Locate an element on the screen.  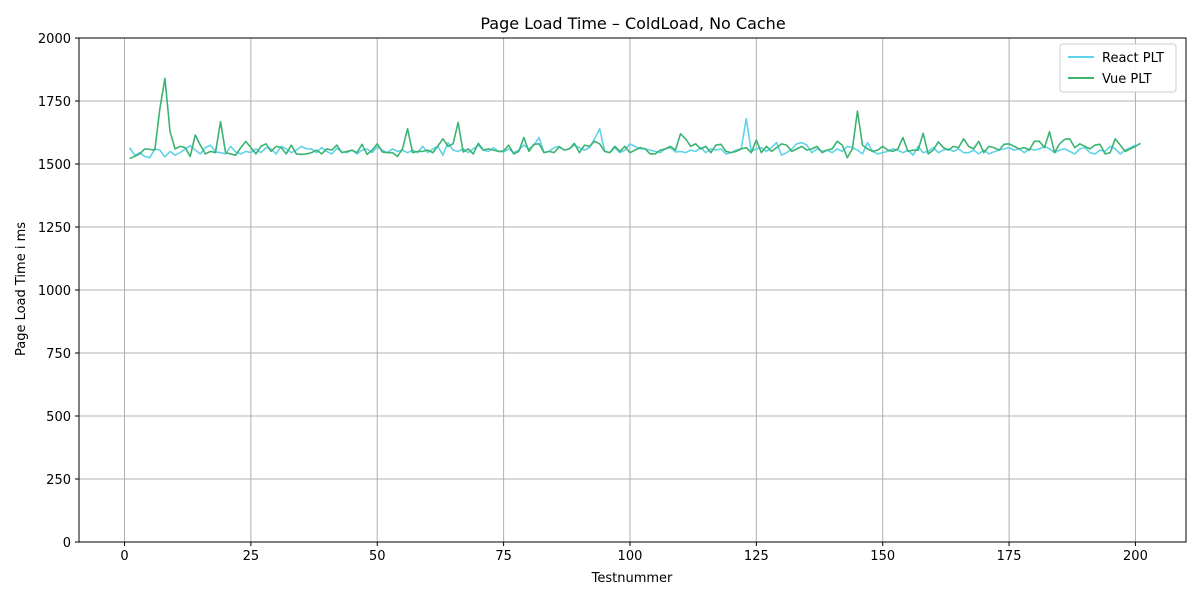
y-tick-label: 500 is located at coordinates (58, 417).